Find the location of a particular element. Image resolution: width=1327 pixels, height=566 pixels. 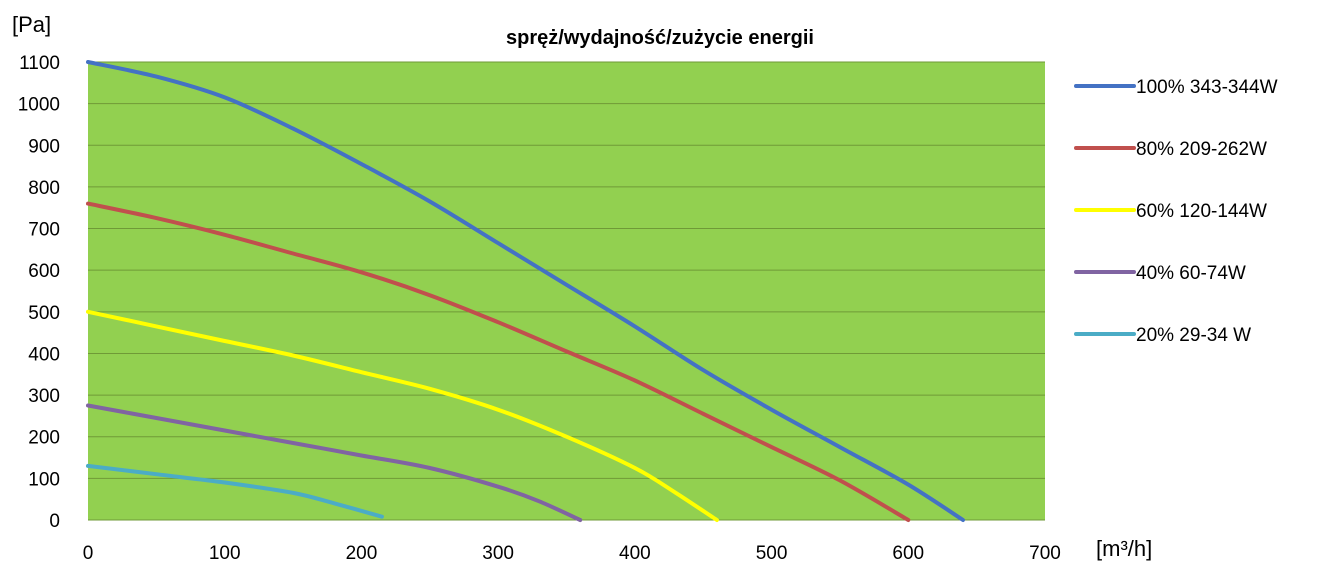

legend-label: 80% 209-262W is located at coordinates (1201, 149).